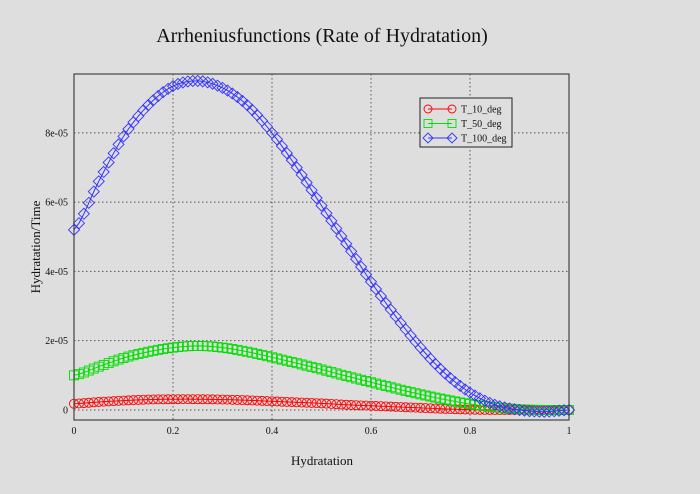 This screenshot has width=700, height=494. Describe the element at coordinates (569, 431) in the screenshot. I see `x-tick-label: 1` at that location.